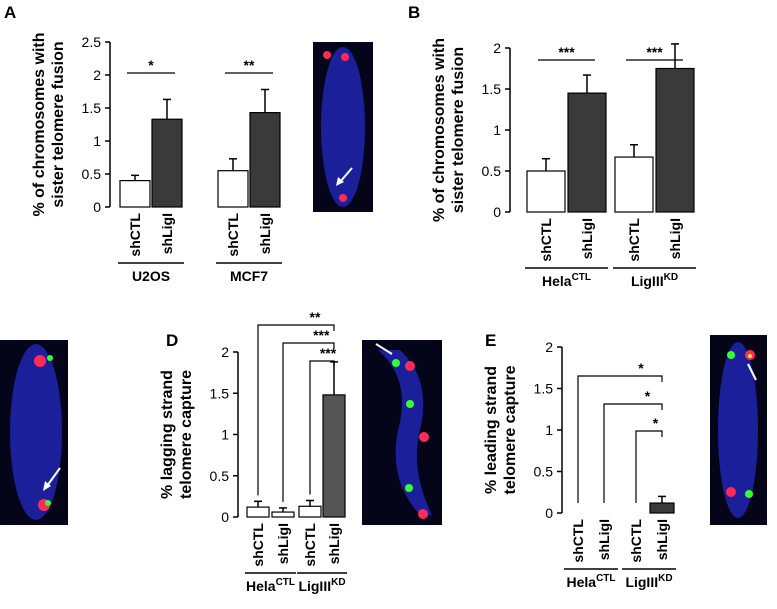  Describe the element at coordinates (10, 12) in the screenshot. I see `panel-label: A` at that location.